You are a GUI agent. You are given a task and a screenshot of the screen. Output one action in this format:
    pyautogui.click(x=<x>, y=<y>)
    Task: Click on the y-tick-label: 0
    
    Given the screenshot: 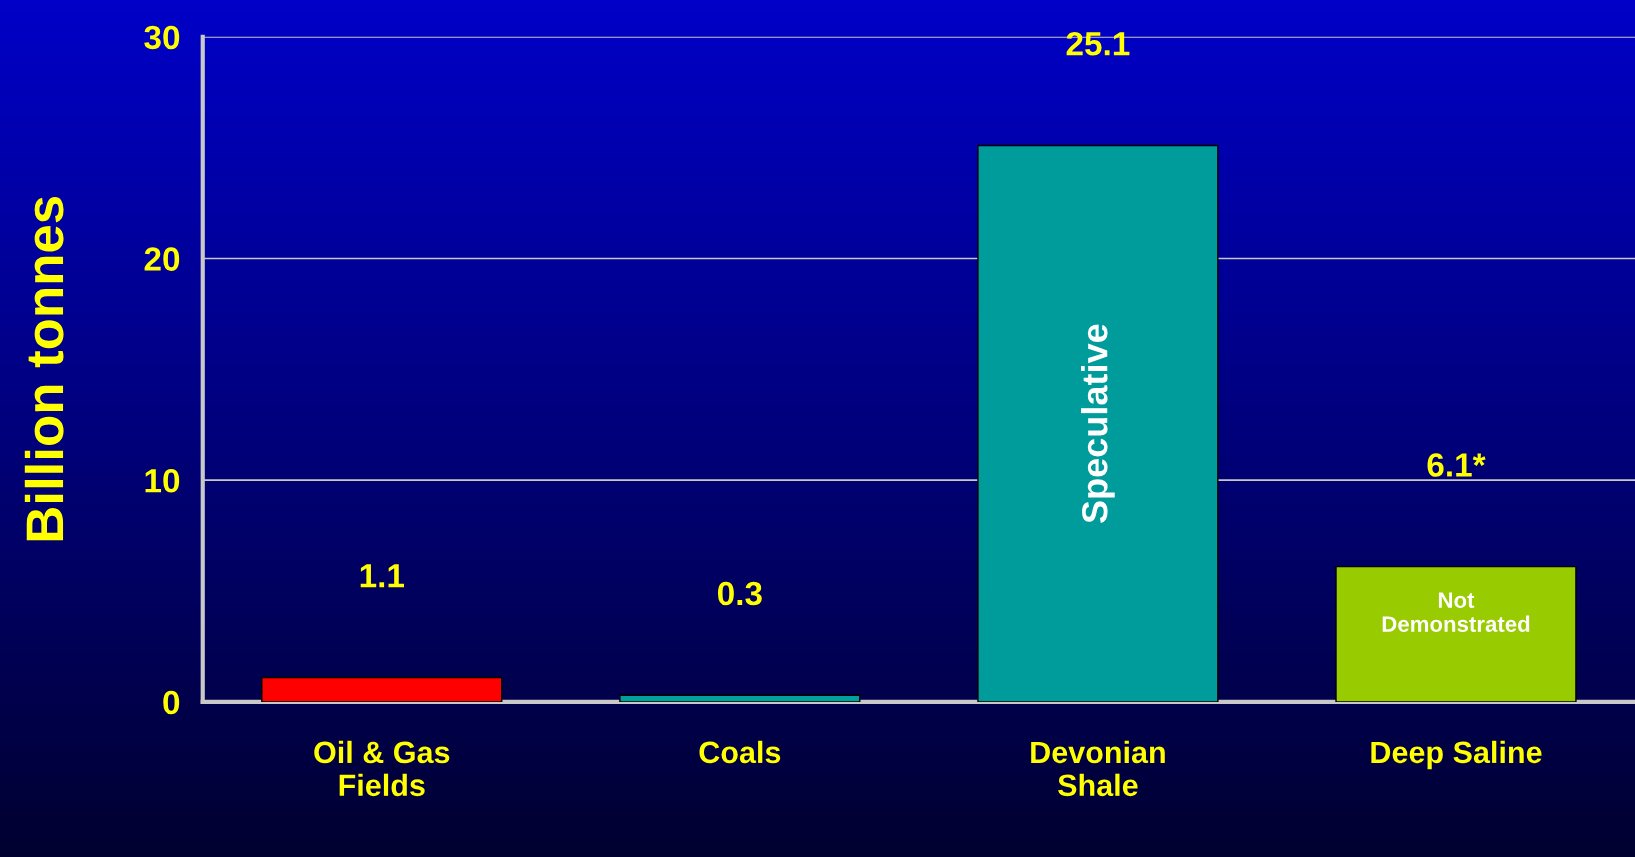 What is the action you would take?
    pyautogui.click(x=171, y=702)
    